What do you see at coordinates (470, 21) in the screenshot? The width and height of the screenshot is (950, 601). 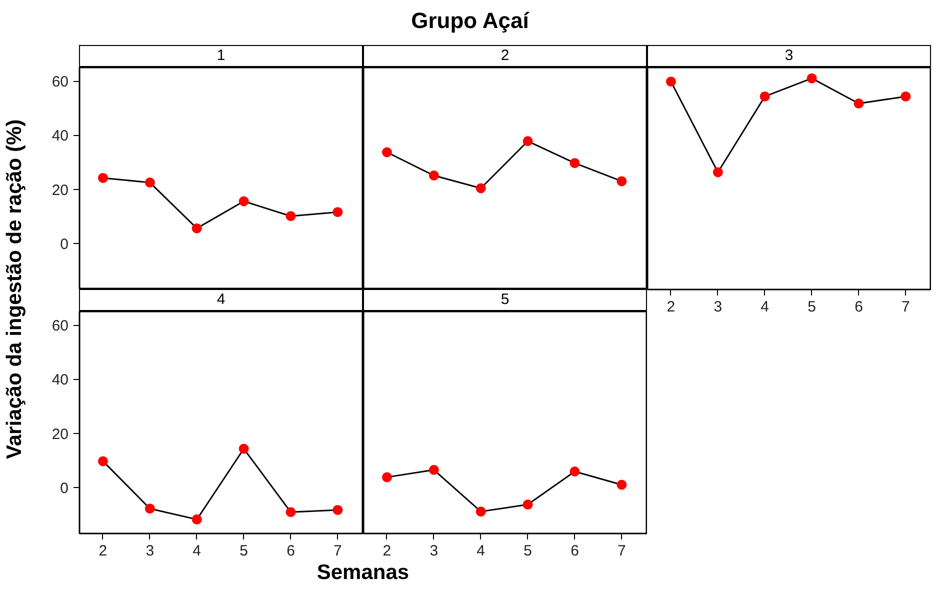 I see `text: Grupo Açaí` at bounding box center [470, 21].